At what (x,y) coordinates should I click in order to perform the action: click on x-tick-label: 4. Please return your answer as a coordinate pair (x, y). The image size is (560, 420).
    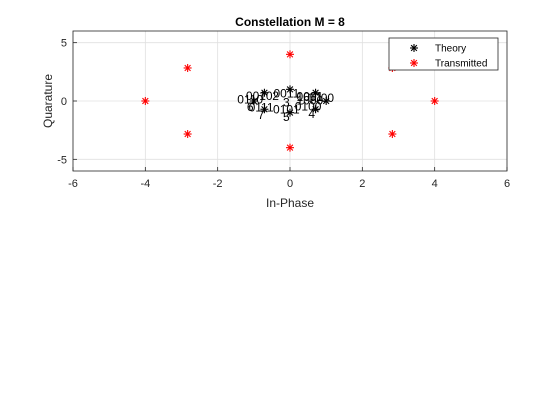
    Looking at the image, I should click on (435, 184).